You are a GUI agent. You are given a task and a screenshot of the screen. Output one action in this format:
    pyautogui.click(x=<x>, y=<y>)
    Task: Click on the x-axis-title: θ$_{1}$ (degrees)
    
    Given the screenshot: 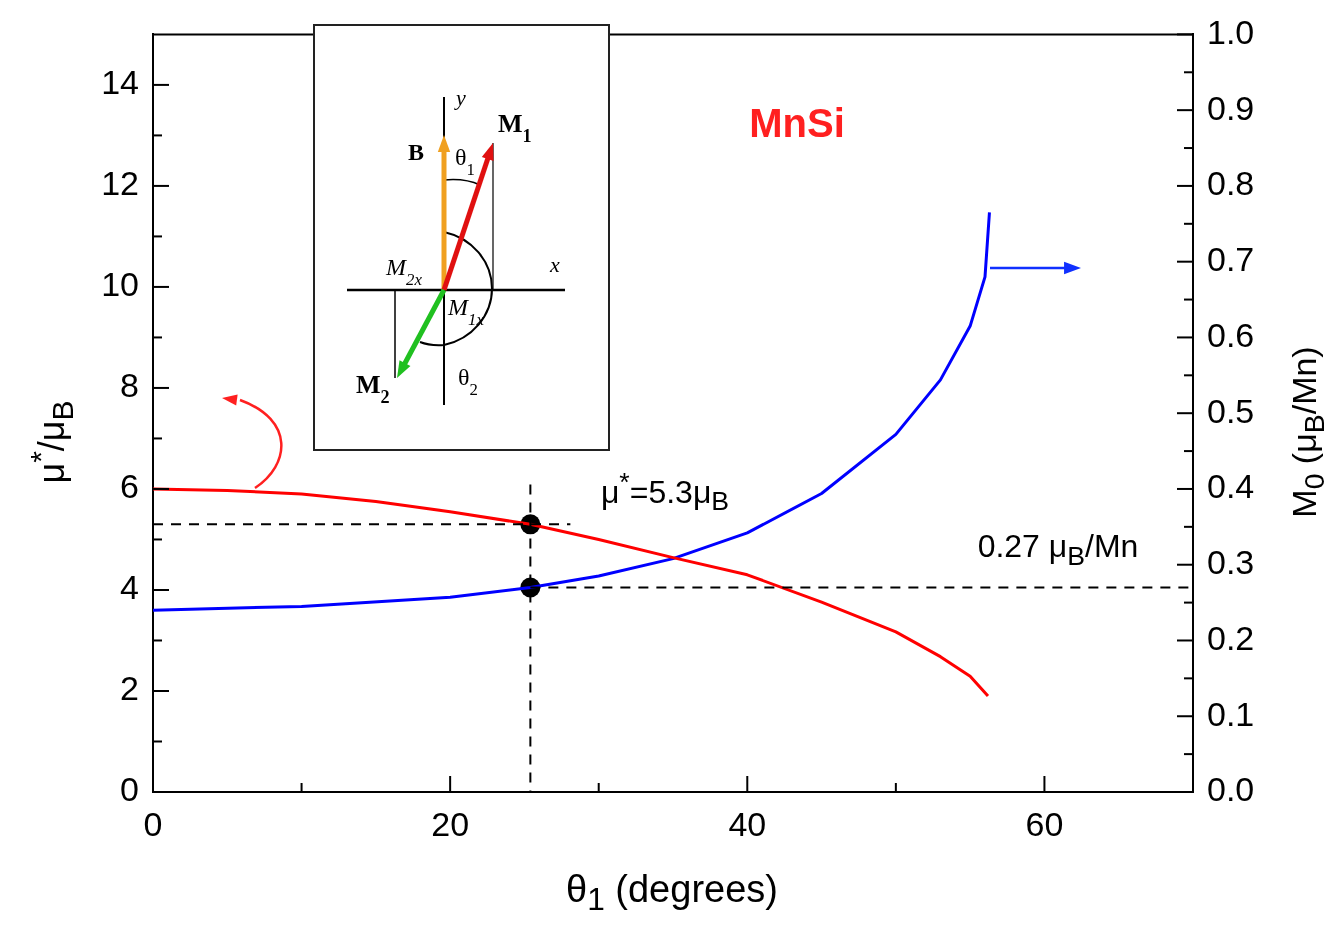 What is the action you would take?
    pyautogui.click(x=672, y=892)
    